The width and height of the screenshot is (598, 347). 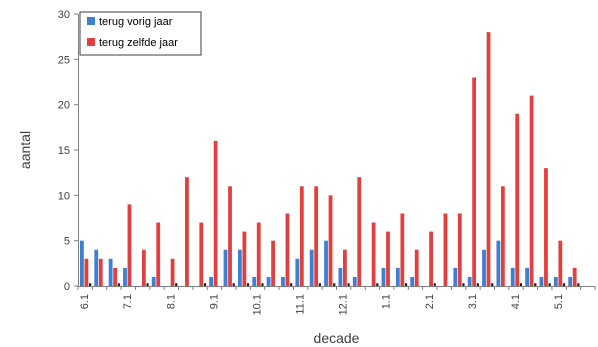 I want to click on bar-series-0-4.1, so click(x=512, y=276).